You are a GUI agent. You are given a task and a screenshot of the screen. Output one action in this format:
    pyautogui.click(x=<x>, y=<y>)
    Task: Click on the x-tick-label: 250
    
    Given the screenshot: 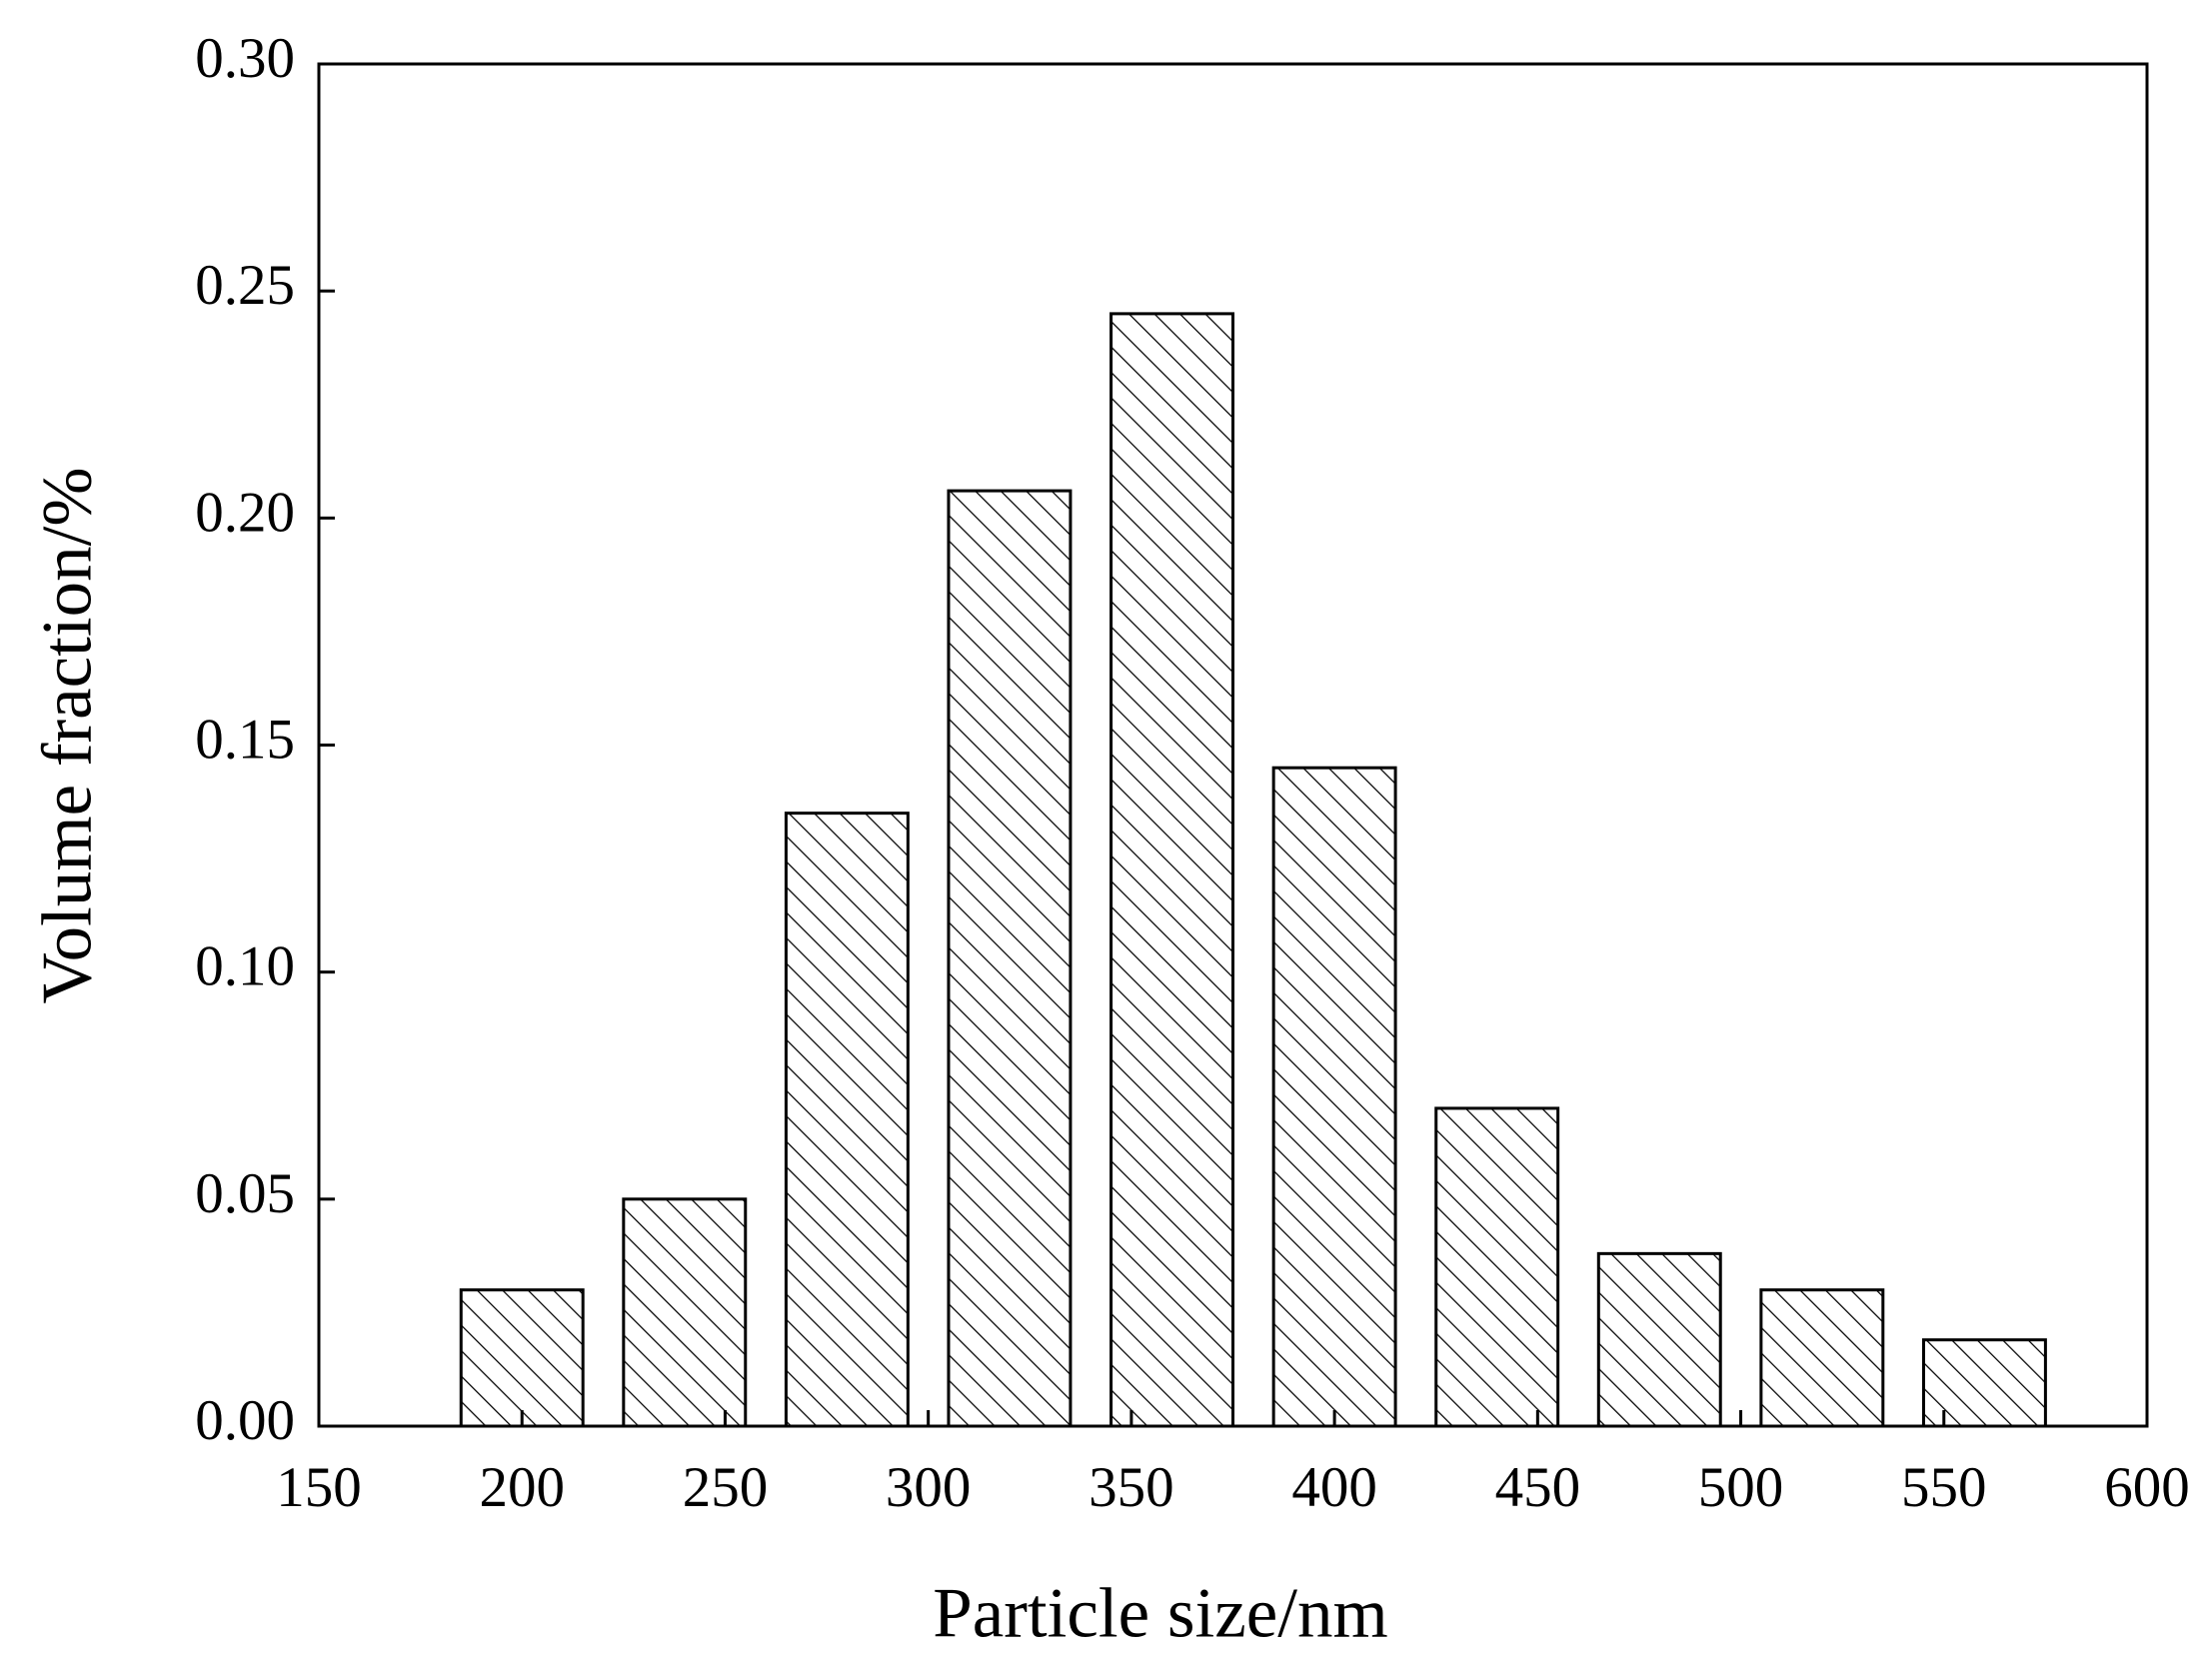 What is the action you would take?
    pyautogui.click(x=726, y=1487)
    